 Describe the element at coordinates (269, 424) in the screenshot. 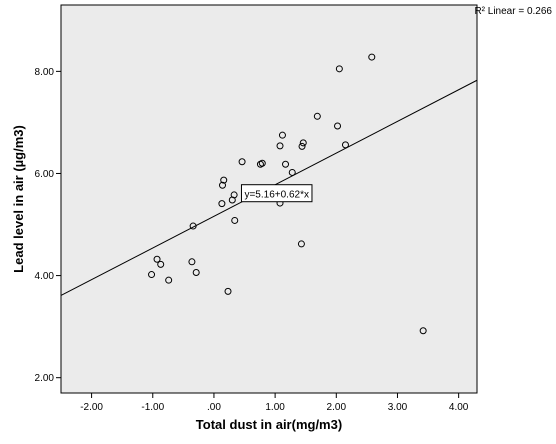

I see `x-axis-title: Total dust in air(mg/m3)` at that location.